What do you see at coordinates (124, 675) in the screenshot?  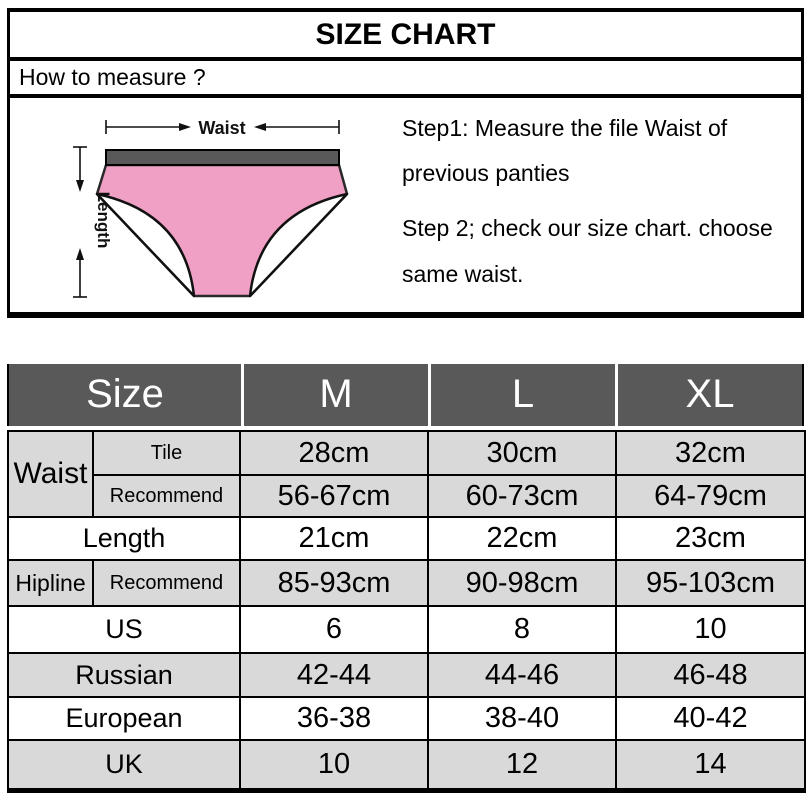 I see `row-label-russian: Russian` at bounding box center [124, 675].